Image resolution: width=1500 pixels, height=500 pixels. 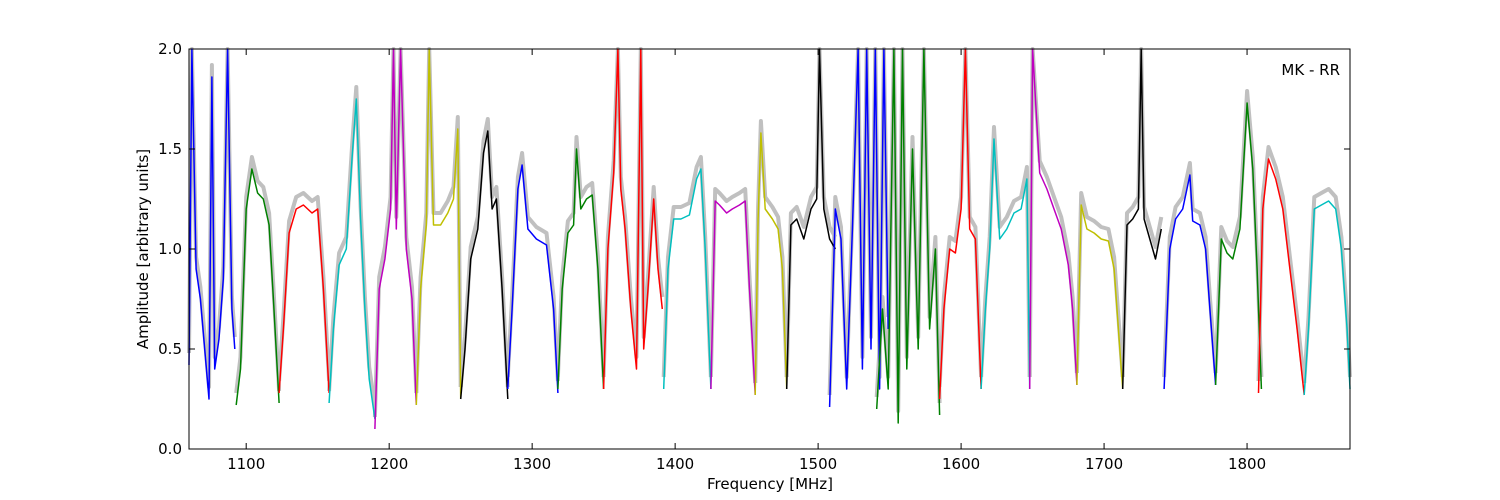 I want to click on annotation-label: MK - RR, so click(x=1310, y=70).